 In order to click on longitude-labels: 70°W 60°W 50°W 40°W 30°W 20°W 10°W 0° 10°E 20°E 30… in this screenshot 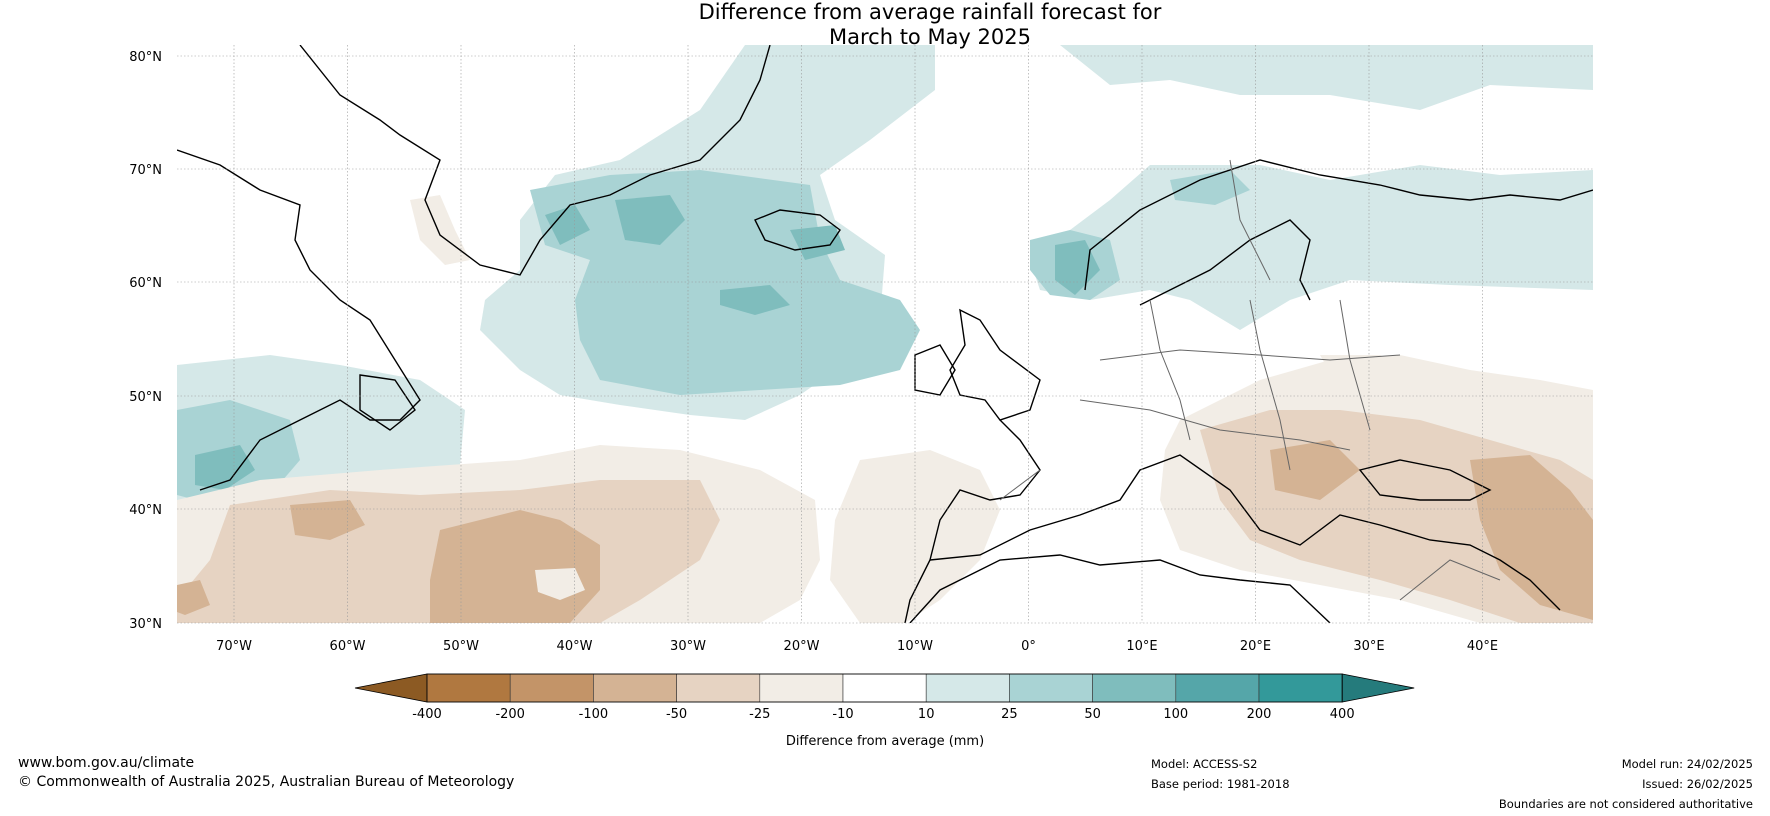, I will do `click(857, 646)`.